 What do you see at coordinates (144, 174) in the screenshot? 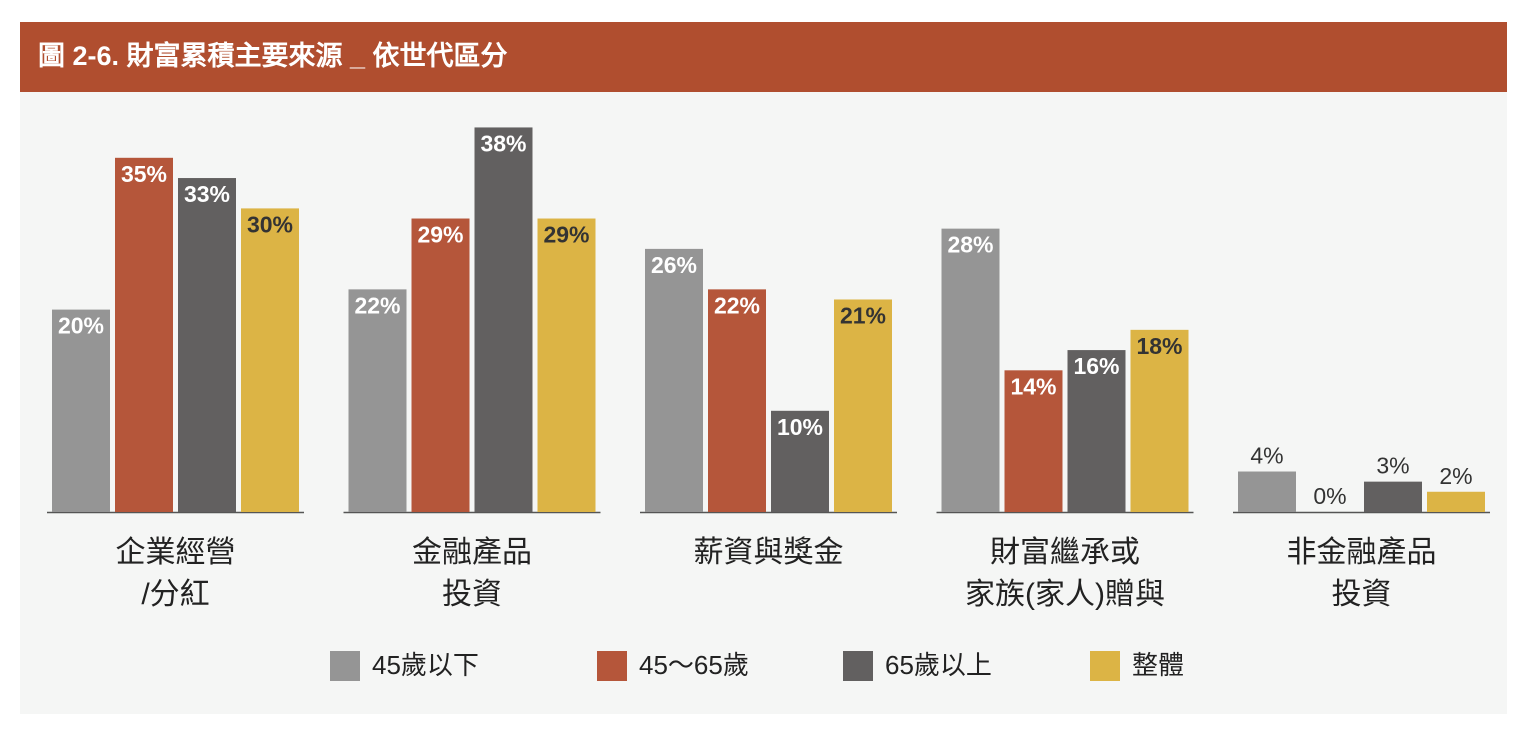
I see `data-label: 35%` at bounding box center [144, 174].